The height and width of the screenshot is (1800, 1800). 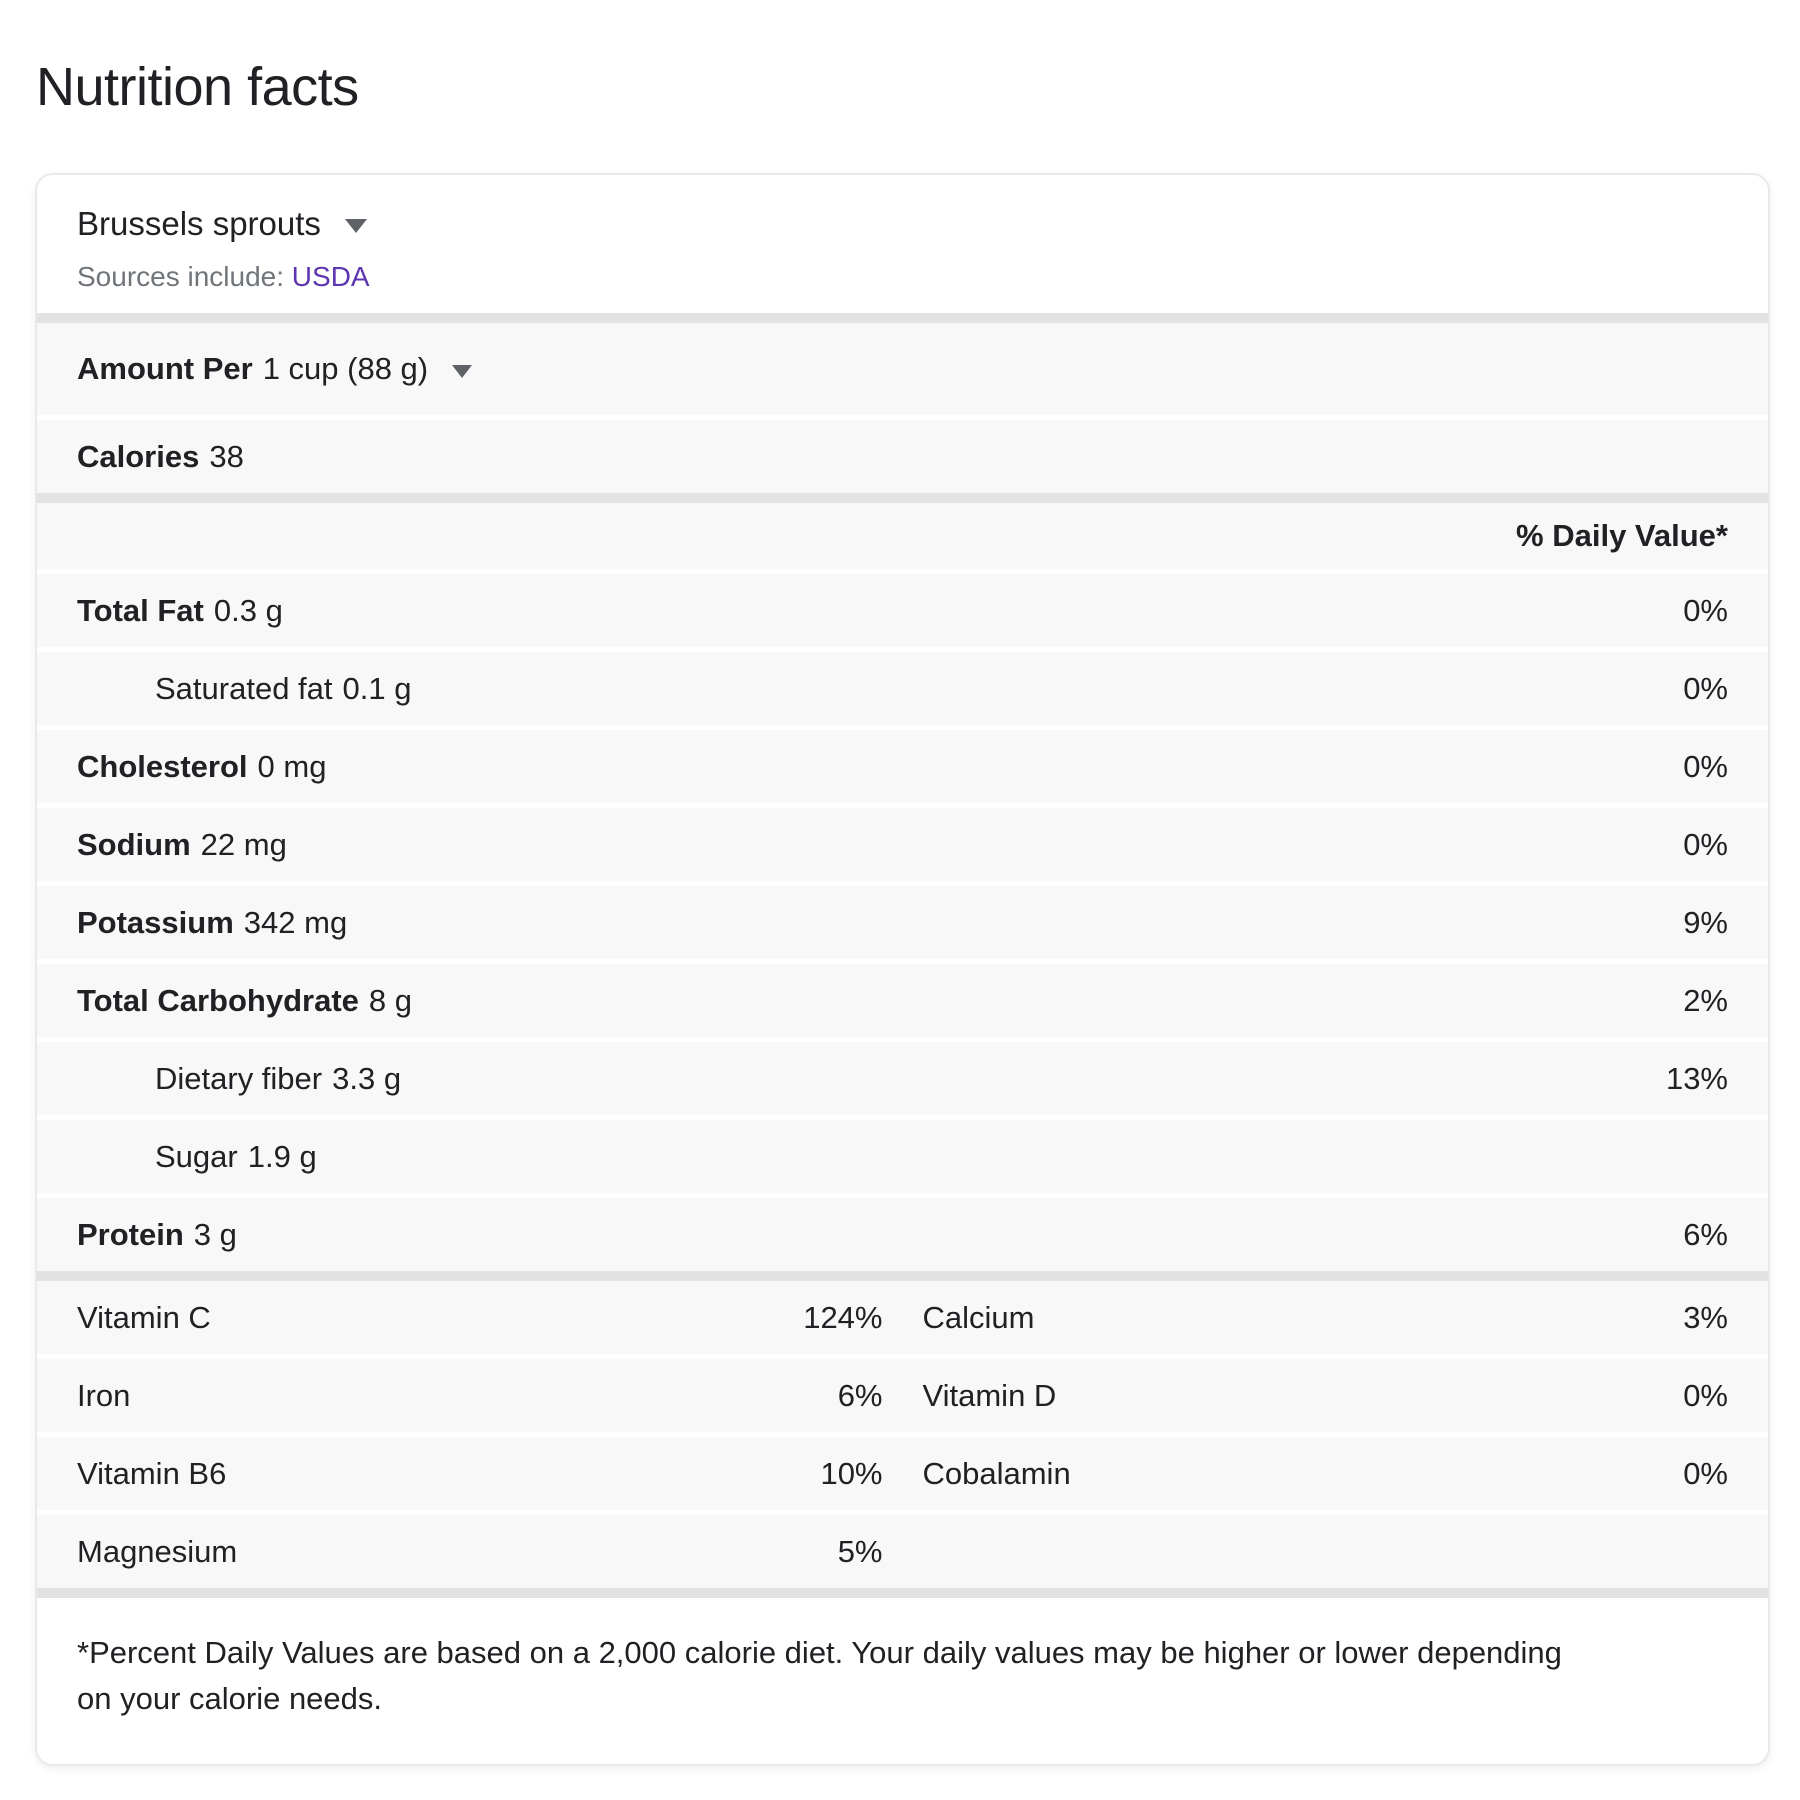 I want to click on micronutrient-row: Vitamin B6 10% Cobalamin 0%, so click(x=902, y=1473).